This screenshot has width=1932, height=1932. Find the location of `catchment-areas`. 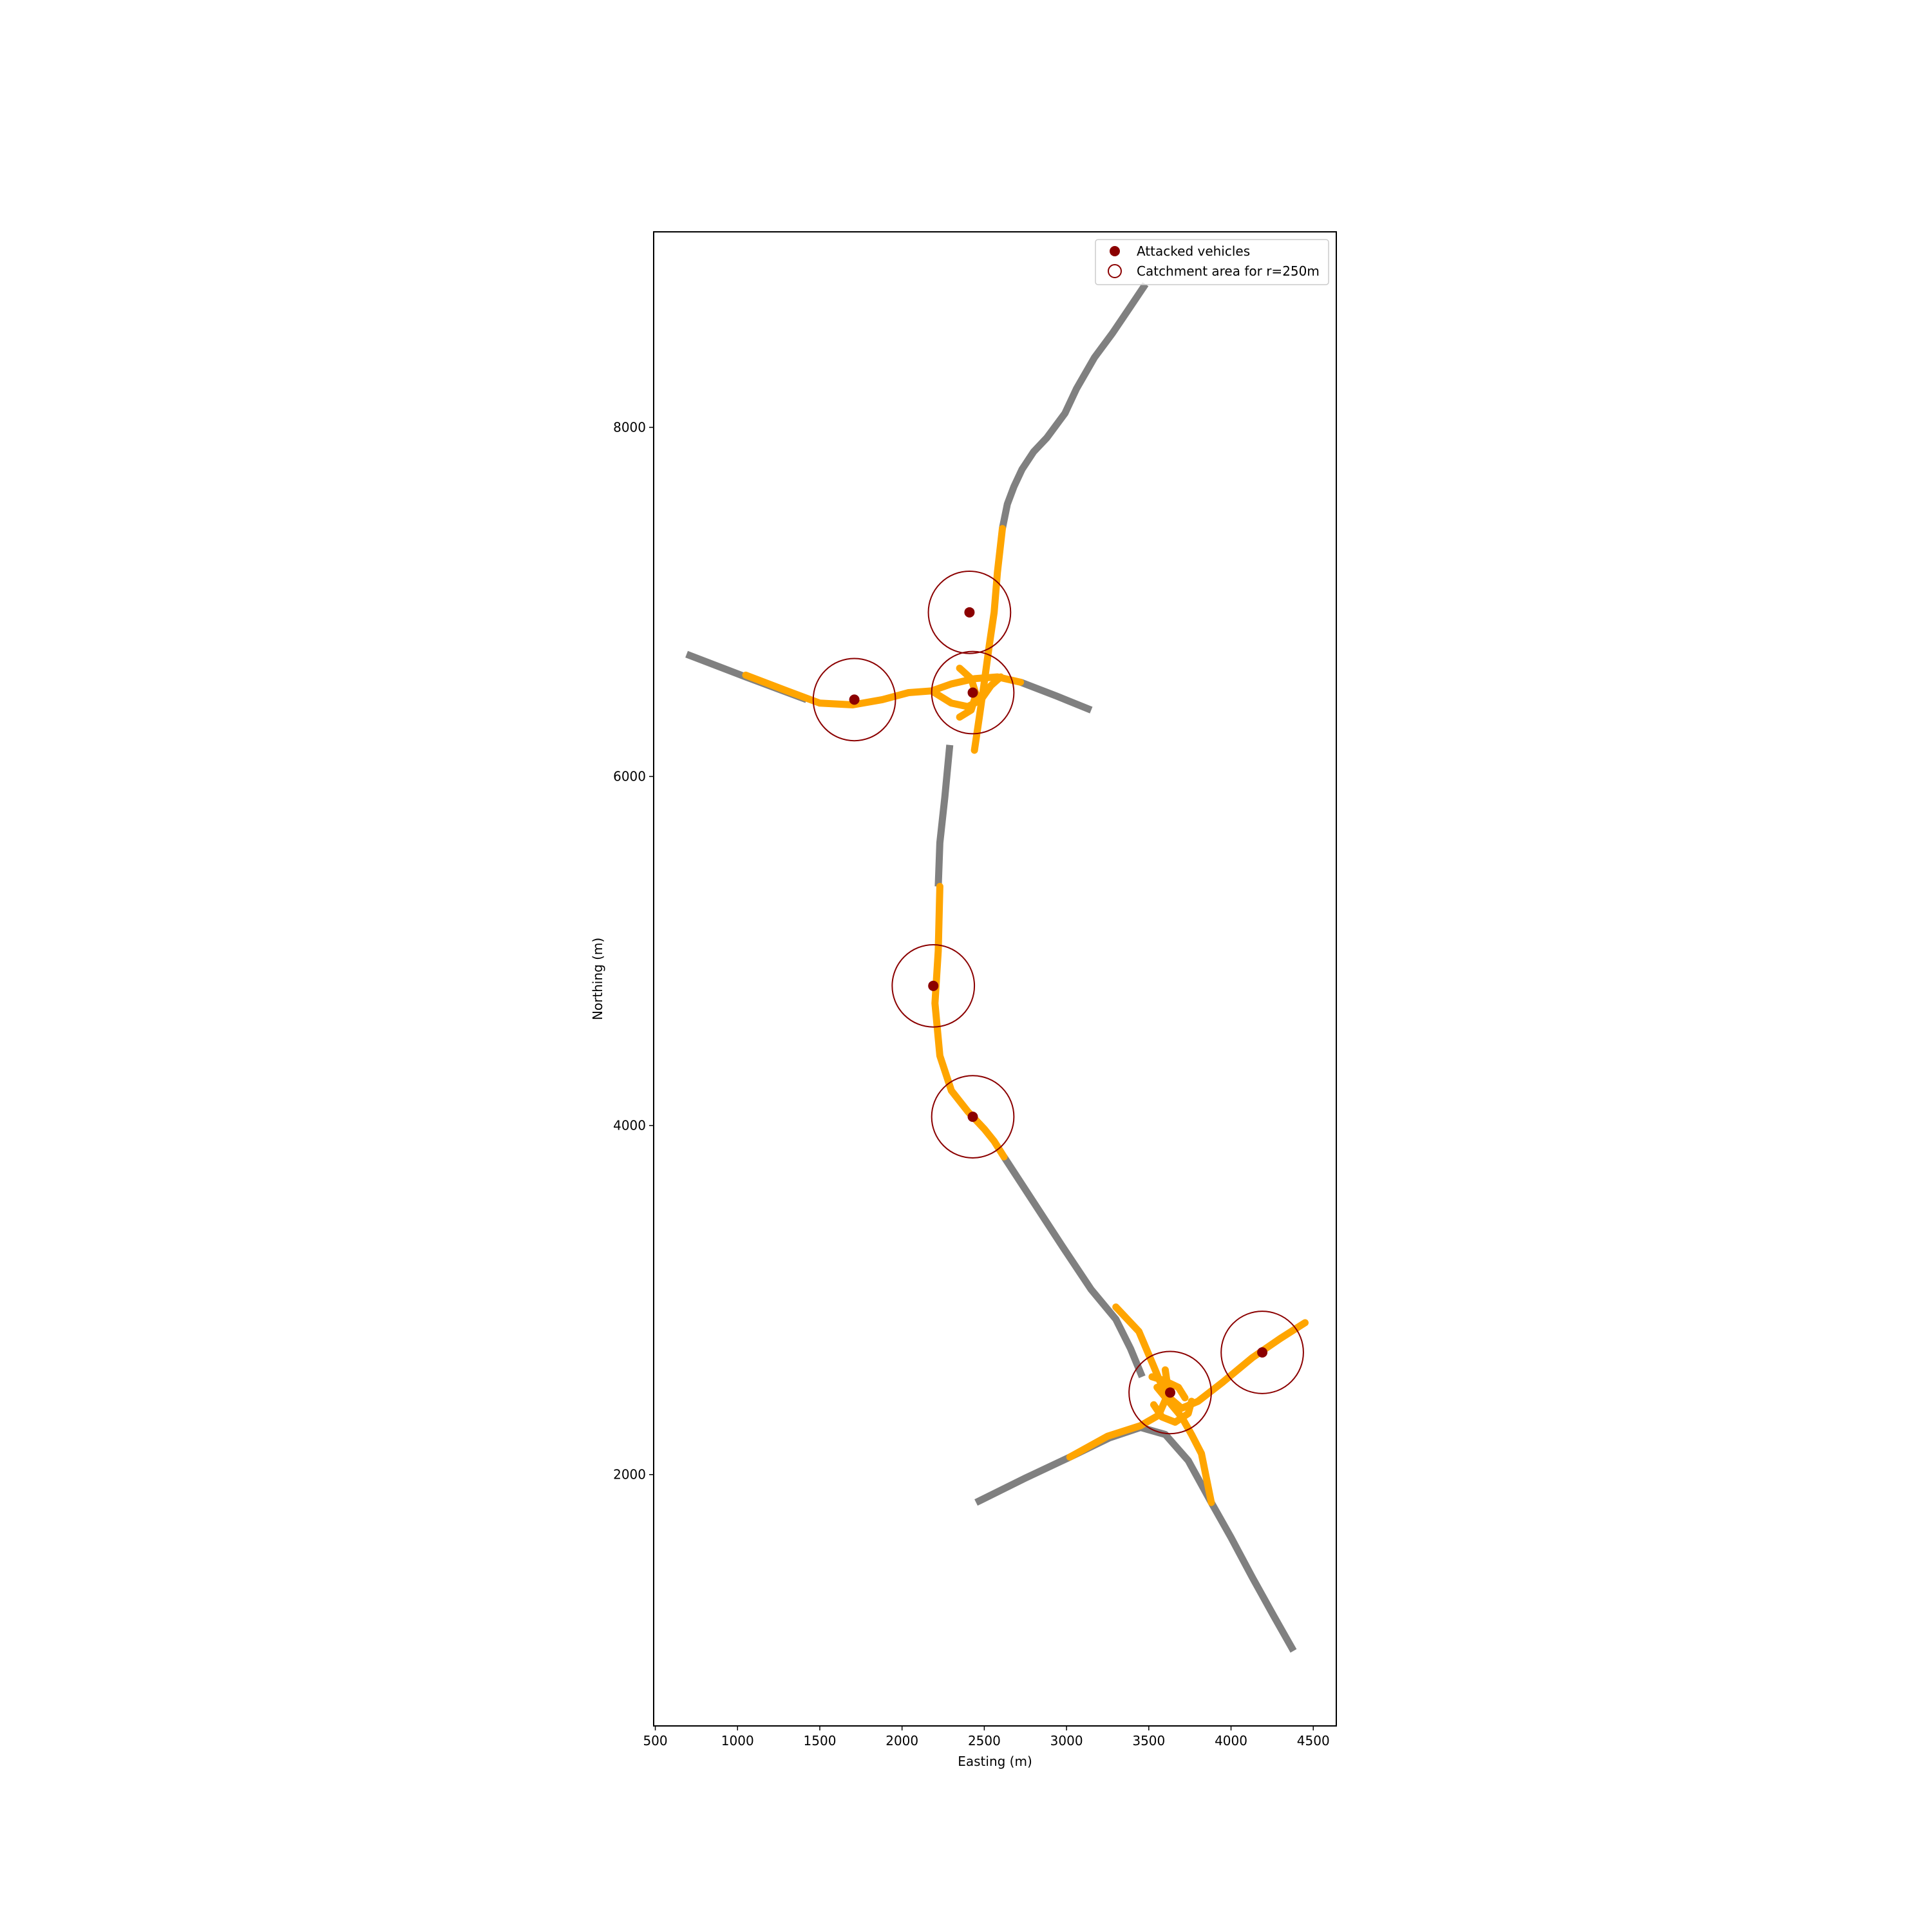

catchment-areas is located at coordinates (1058, 1003).